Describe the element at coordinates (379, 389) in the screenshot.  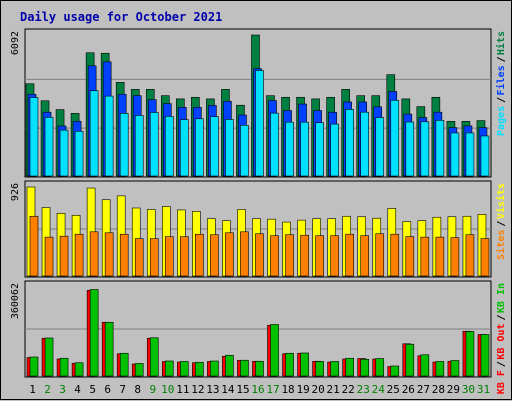
I see `x-tick-label: 24` at that location.